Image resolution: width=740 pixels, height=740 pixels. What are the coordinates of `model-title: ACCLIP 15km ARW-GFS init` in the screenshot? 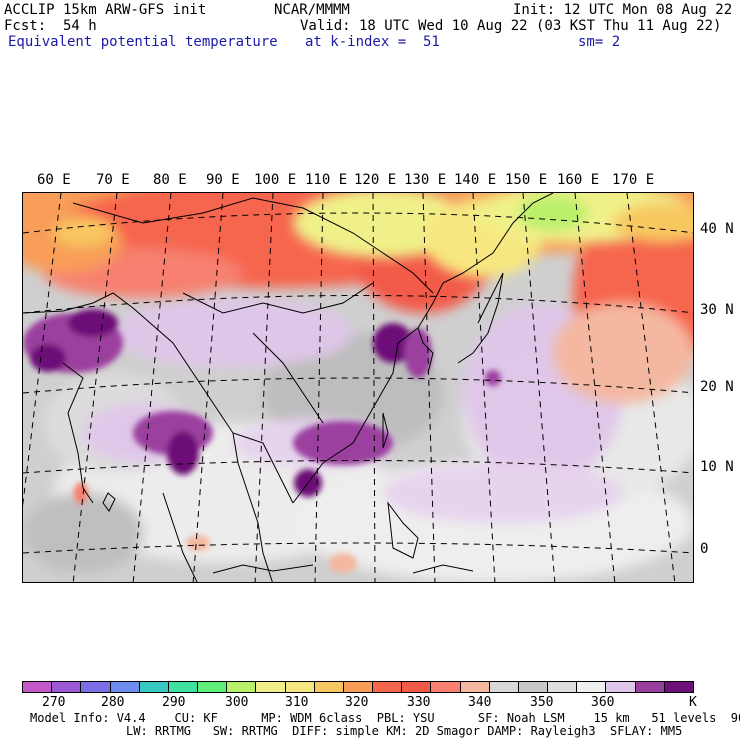 It's located at (105, 10).